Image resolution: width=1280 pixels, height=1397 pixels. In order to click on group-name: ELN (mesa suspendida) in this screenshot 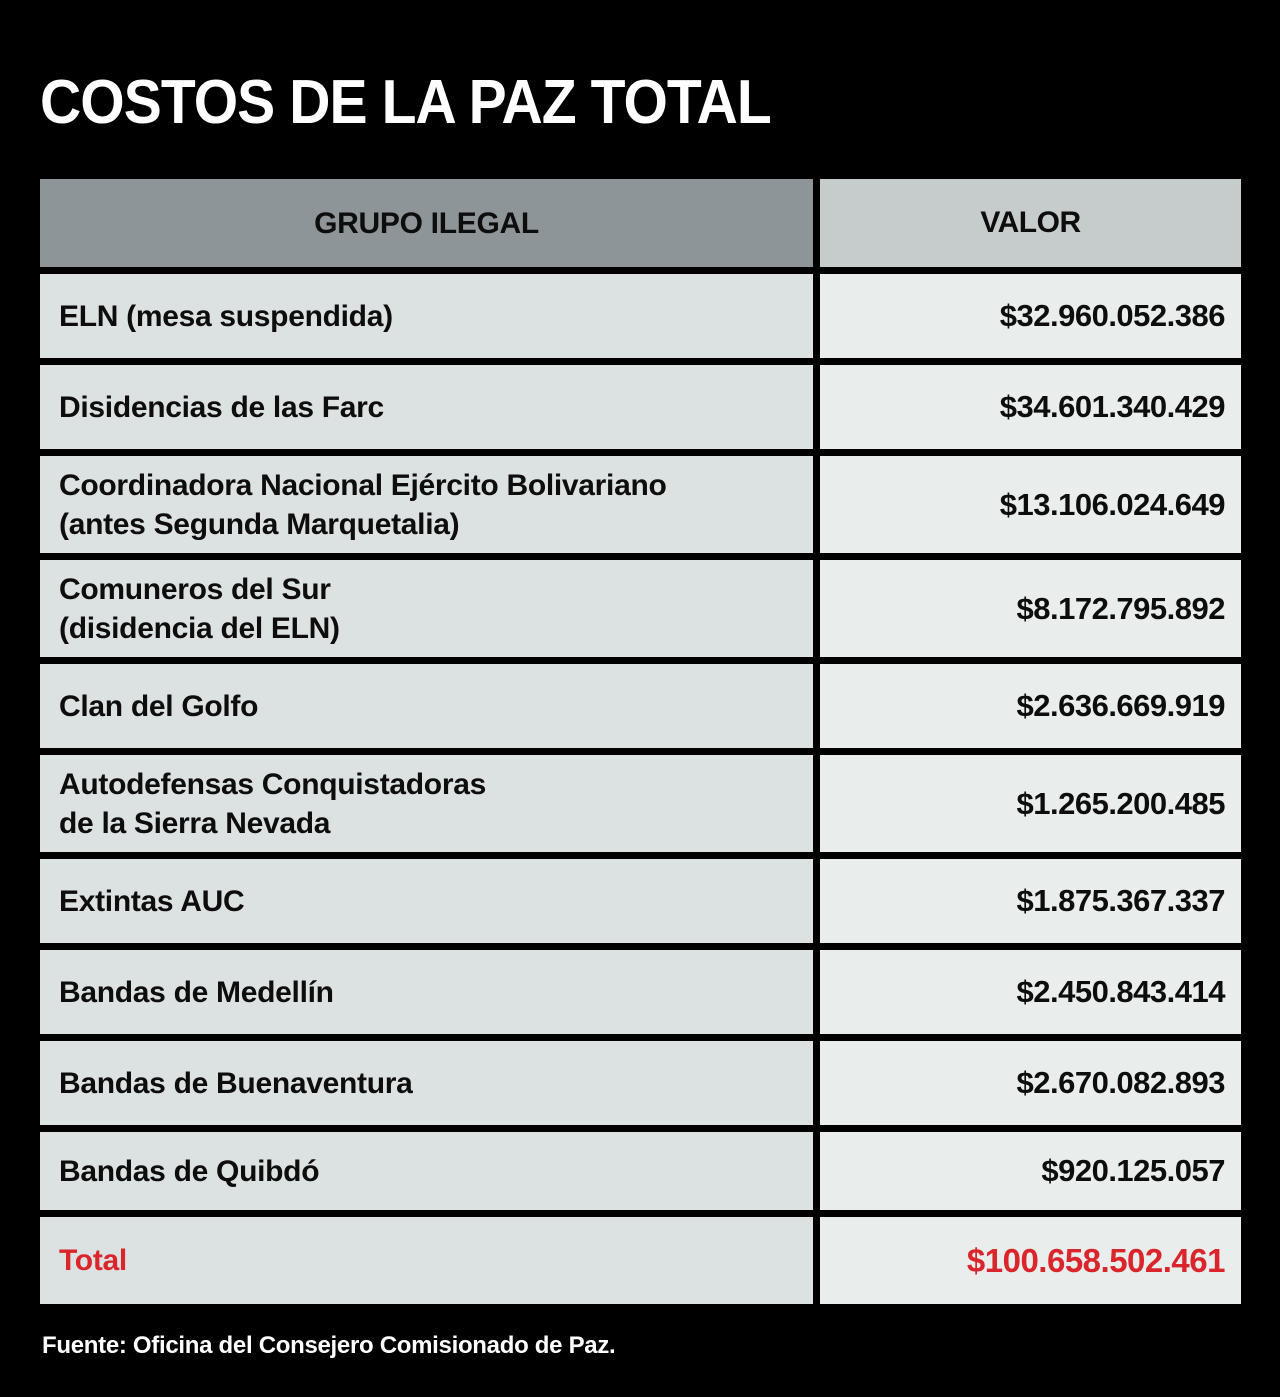, I will do `click(426, 316)`.